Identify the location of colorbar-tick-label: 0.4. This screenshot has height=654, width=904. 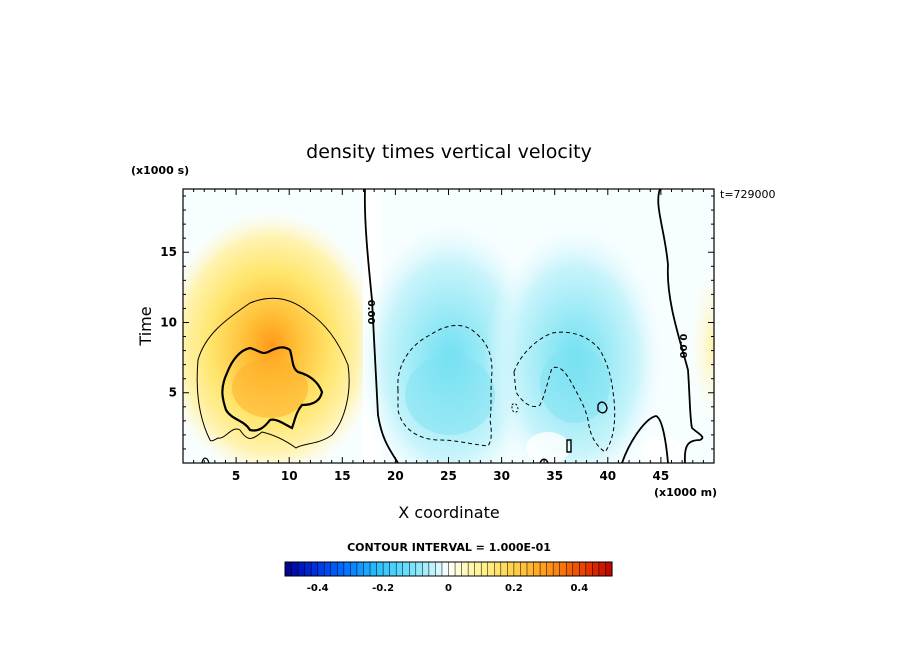
(579, 588).